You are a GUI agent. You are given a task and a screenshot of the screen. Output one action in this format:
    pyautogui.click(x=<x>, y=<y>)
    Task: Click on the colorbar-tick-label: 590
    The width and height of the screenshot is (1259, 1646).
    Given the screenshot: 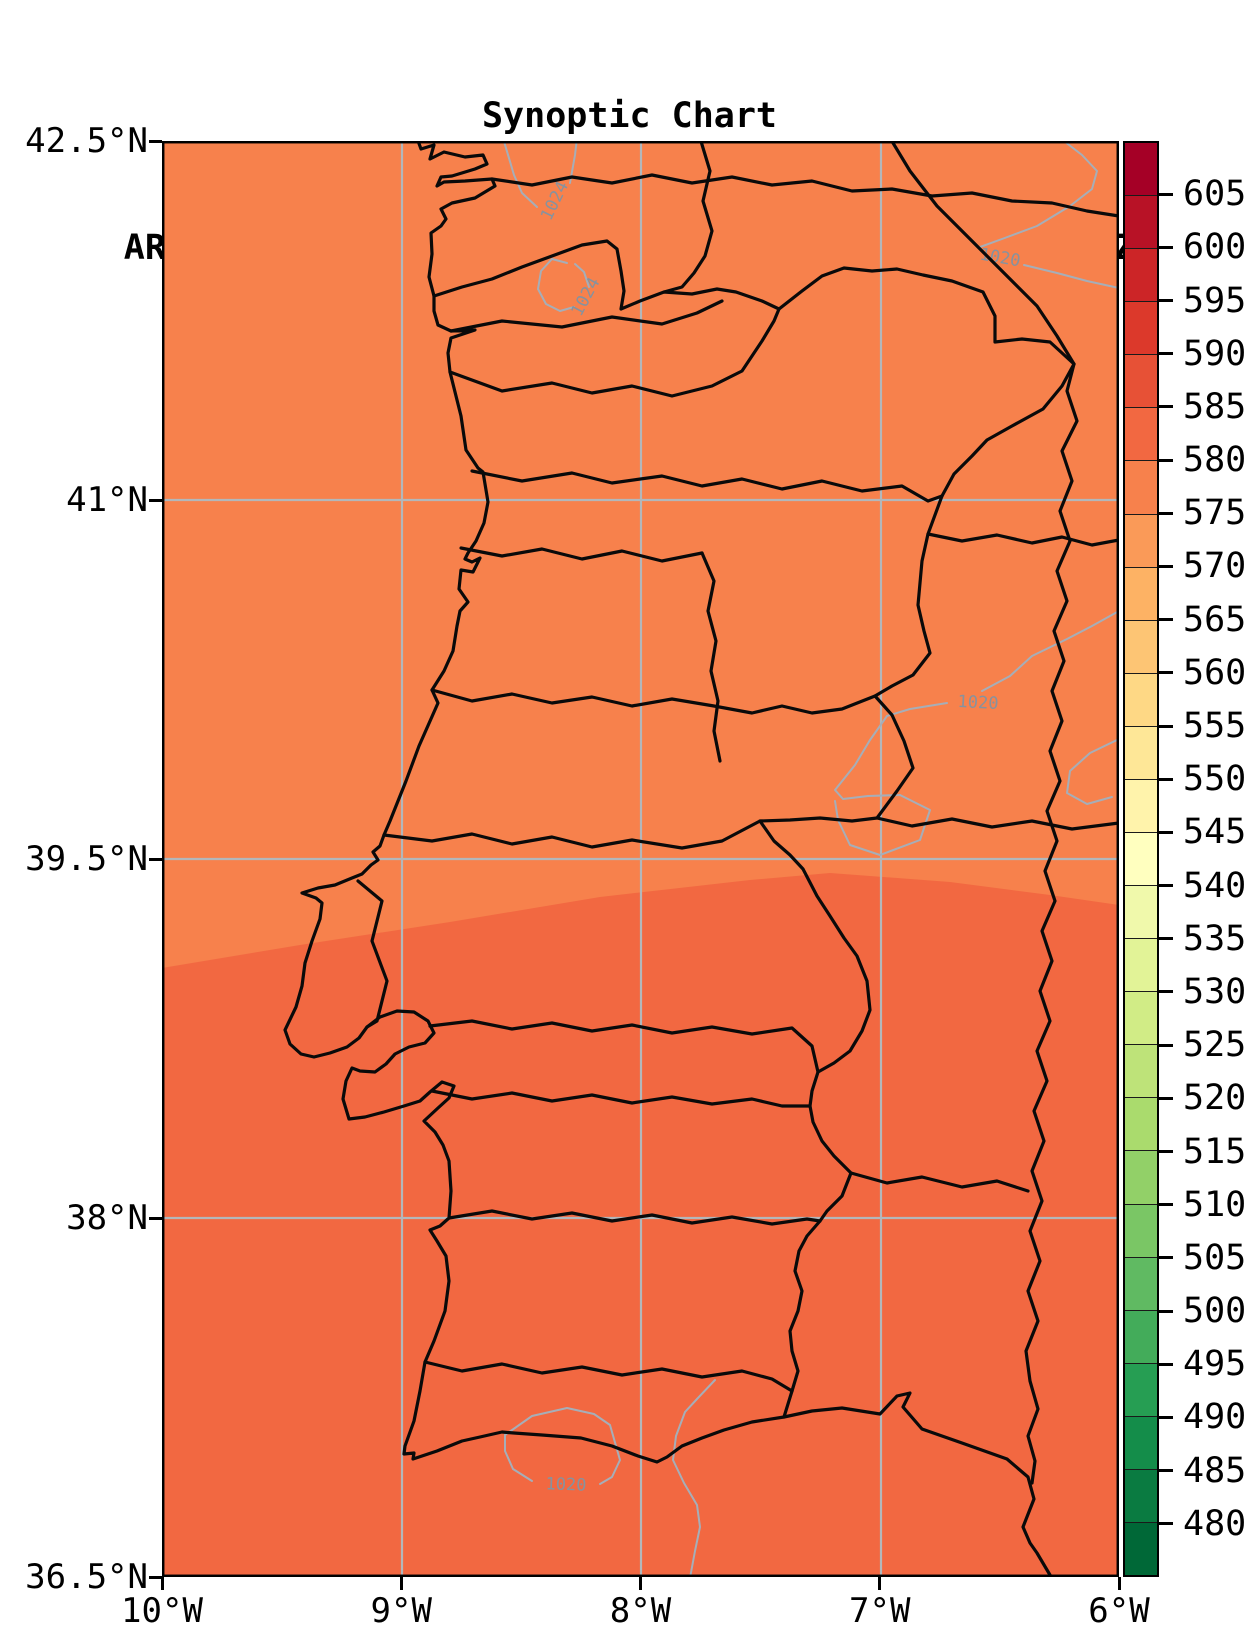 What is the action you would take?
    pyautogui.click(x=1215, y=353)
    